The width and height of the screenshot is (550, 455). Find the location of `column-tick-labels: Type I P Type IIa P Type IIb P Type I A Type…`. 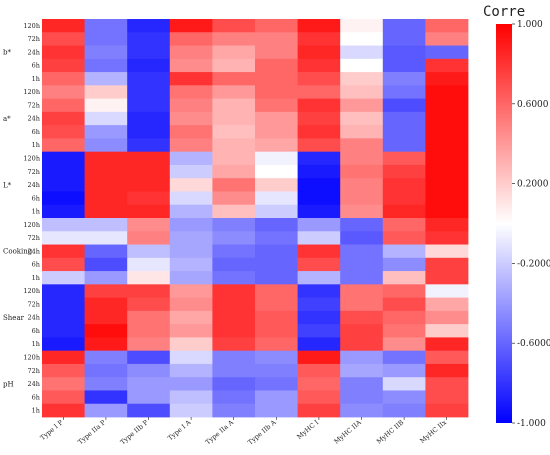

column-tick-labels: Type I P Type IIa P Type IIb P Type I A Type… is located at coordinates (243, 431).